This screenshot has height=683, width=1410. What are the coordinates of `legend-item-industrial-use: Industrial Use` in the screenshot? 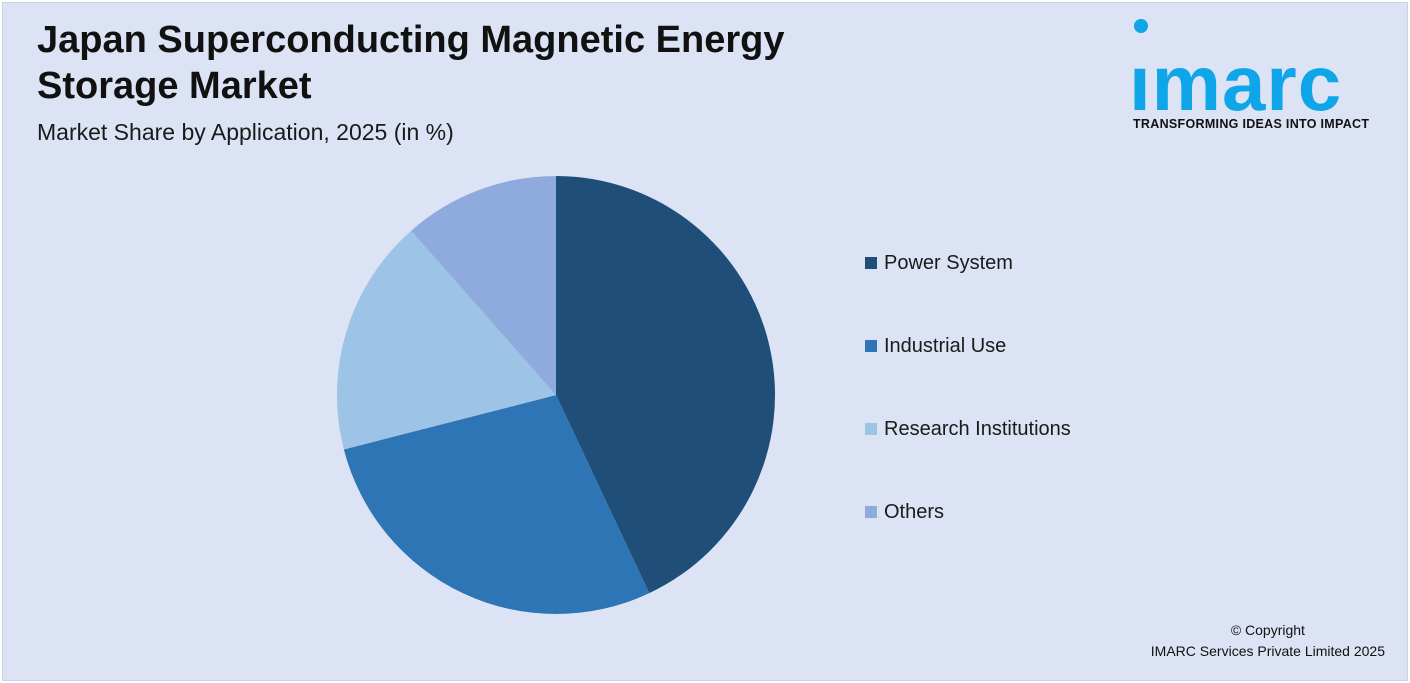 It's located at (968, 346).